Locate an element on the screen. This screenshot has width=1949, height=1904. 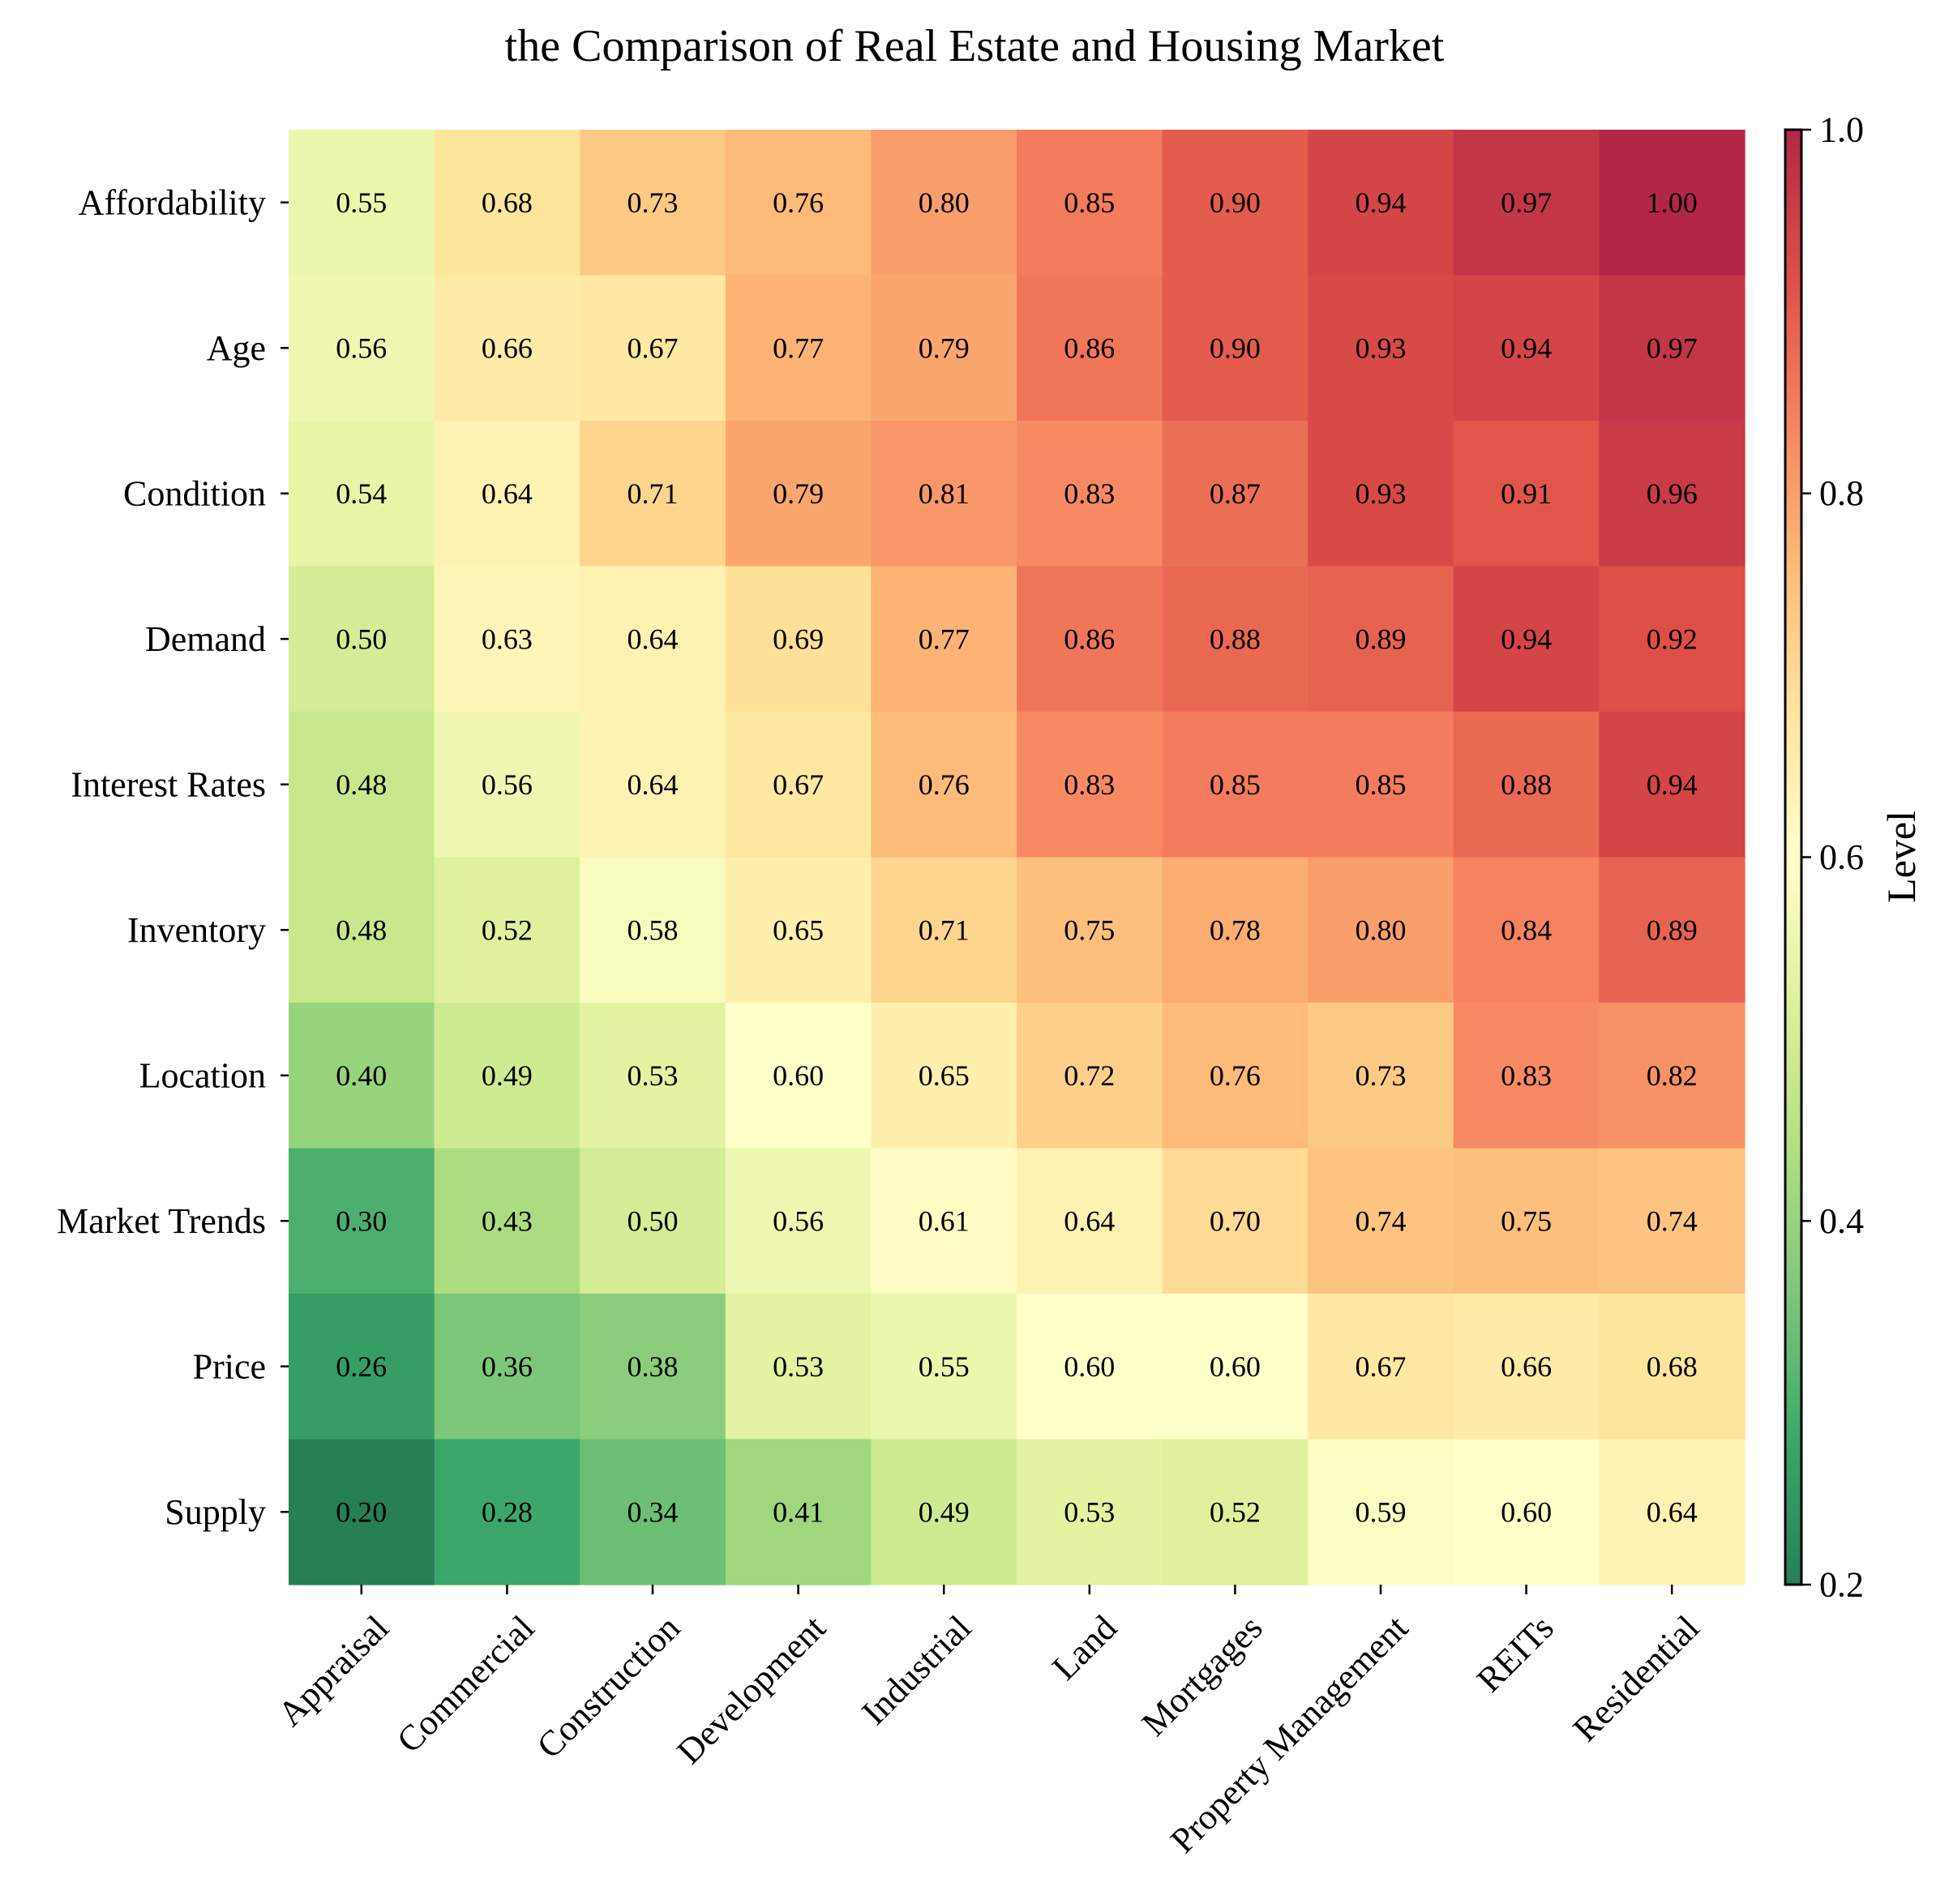
cell-value-label: 0.74 is located at coordinates (1381, 1220).